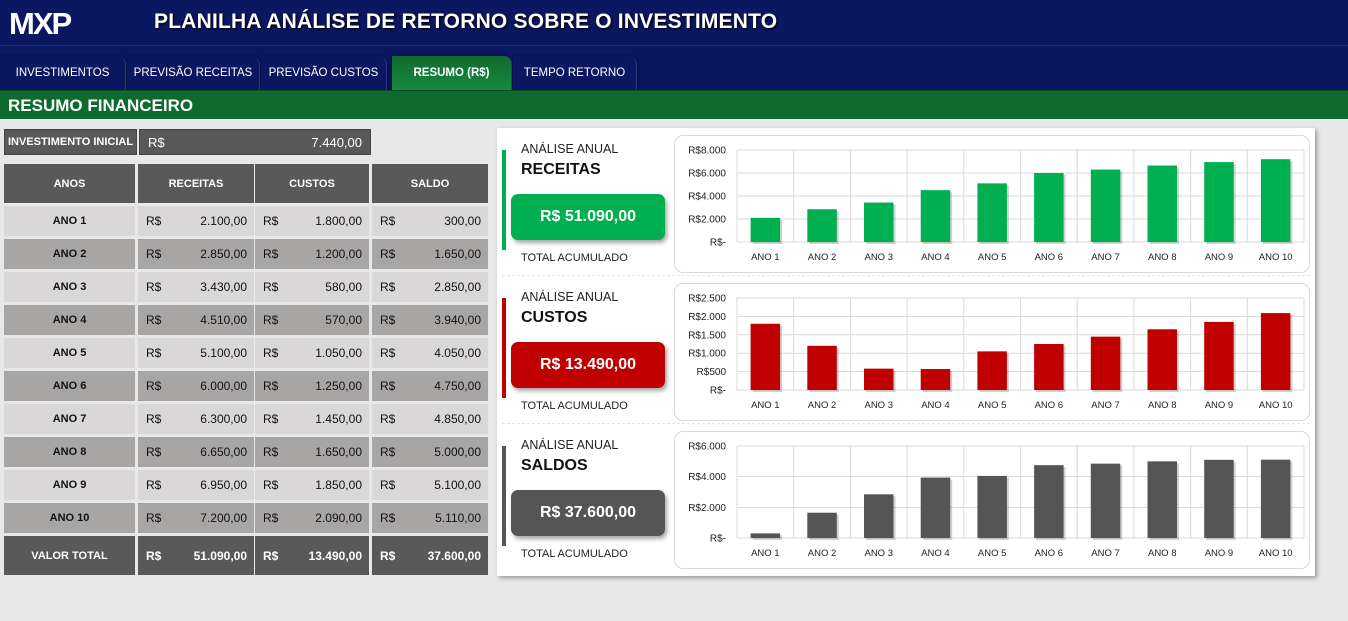  I want to click on x-tick-label: ANO 6, so click(1049, 257).